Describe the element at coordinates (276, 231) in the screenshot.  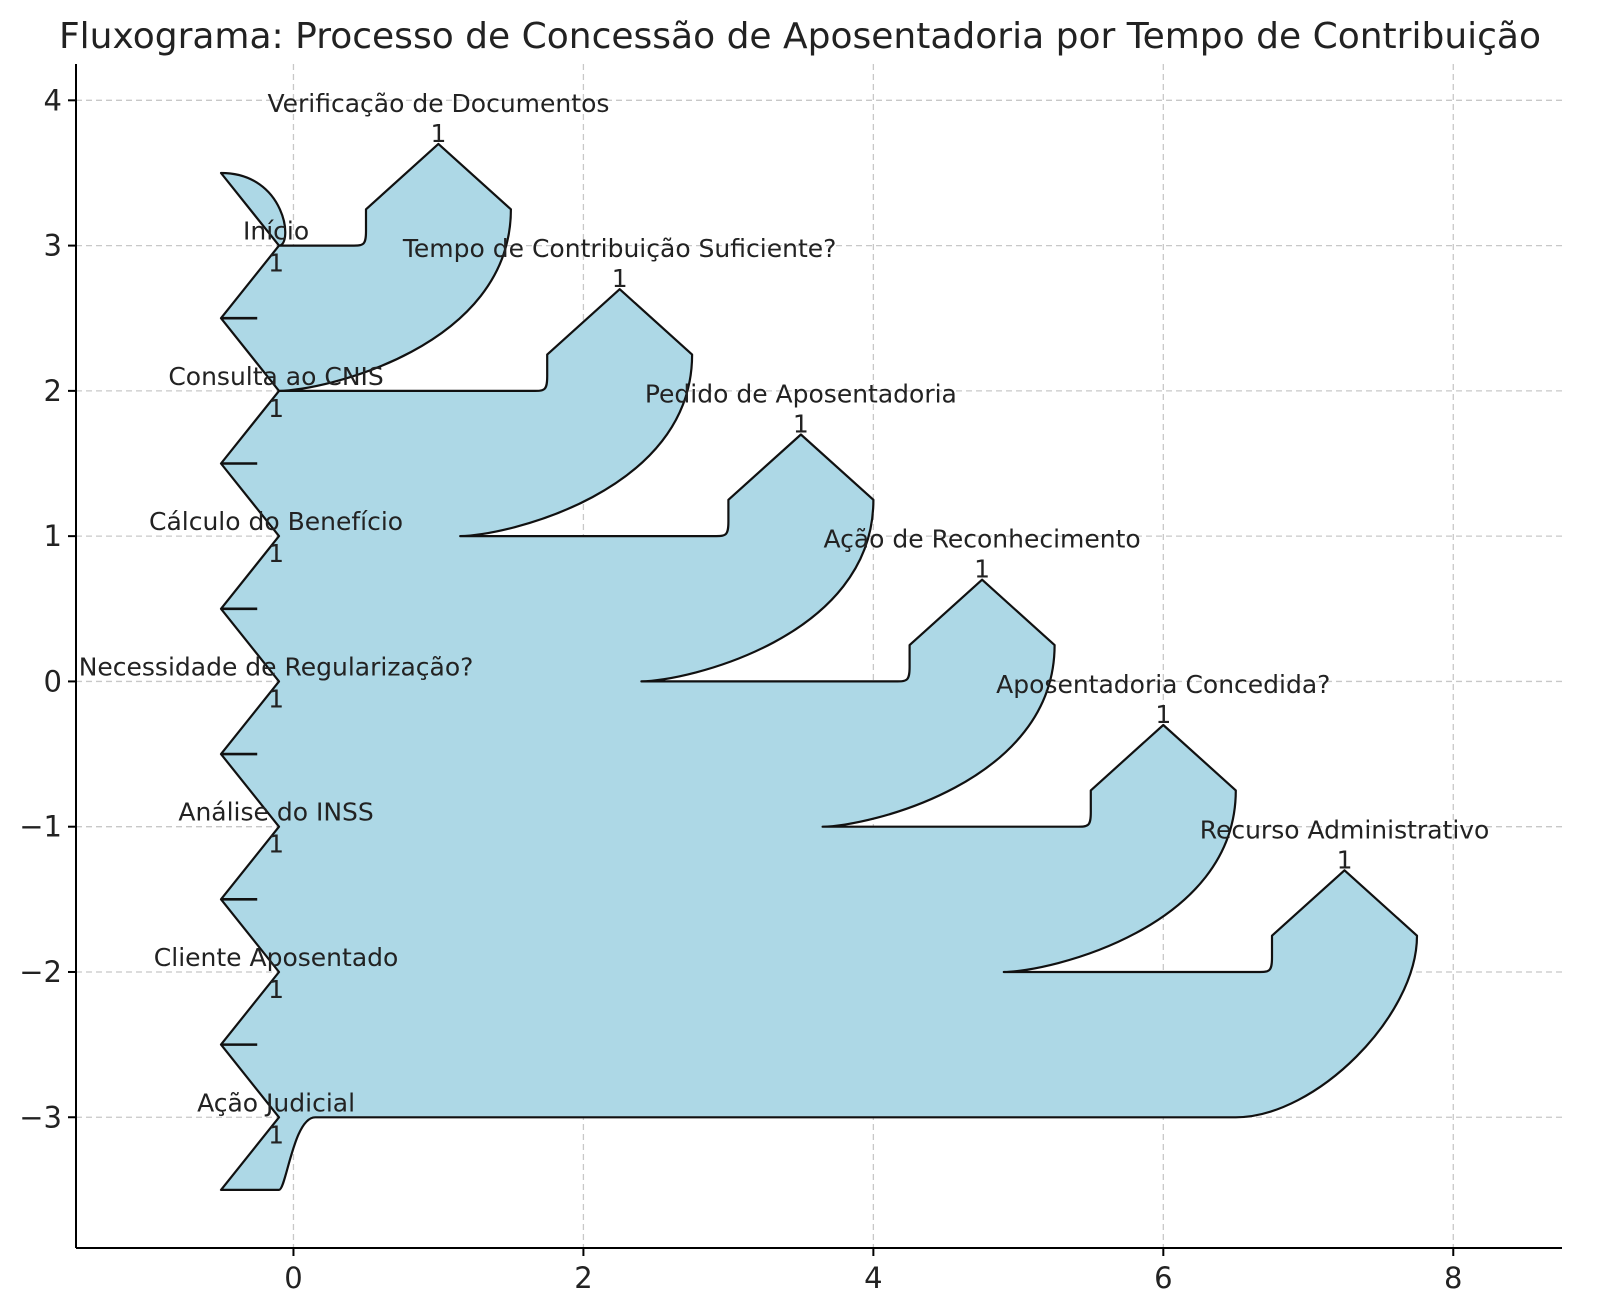
I see `input-label: Início` at that location.